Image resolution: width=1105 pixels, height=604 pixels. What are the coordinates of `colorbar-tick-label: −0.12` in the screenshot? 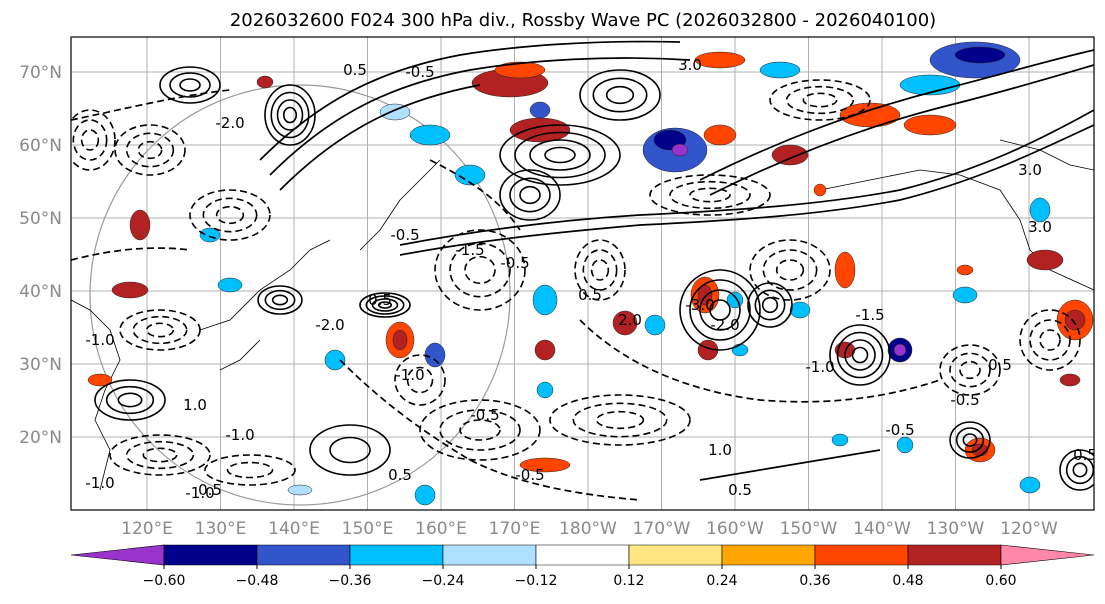 It's located at (536, 581).